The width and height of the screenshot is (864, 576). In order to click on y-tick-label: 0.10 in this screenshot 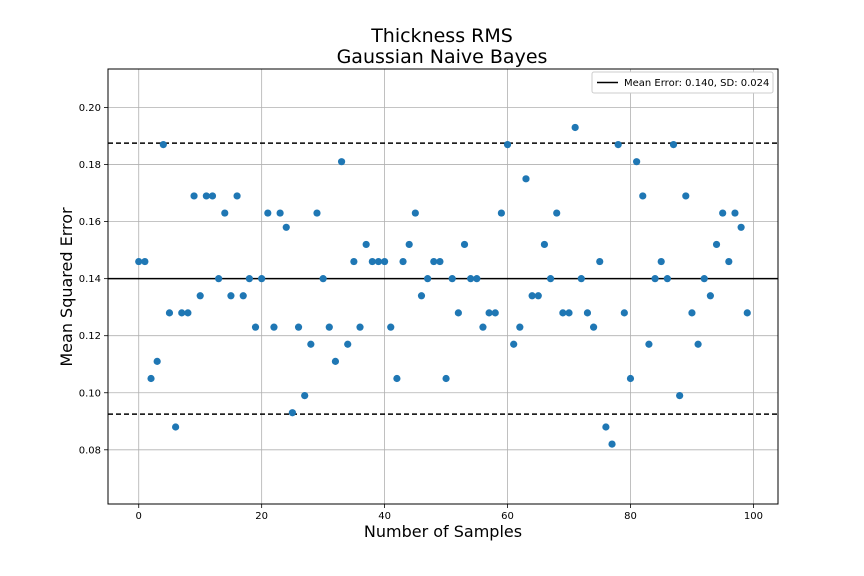, I will do `click(90, 393)`.